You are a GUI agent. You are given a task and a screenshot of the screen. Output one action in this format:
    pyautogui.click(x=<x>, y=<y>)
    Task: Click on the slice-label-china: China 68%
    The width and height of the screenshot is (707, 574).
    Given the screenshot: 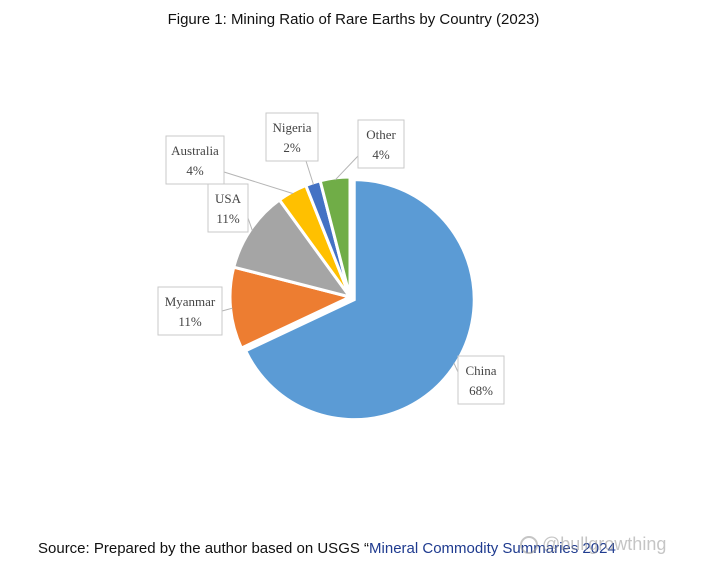 What is the action you would take?
    pyautogui.click(x=481, y=380)
    